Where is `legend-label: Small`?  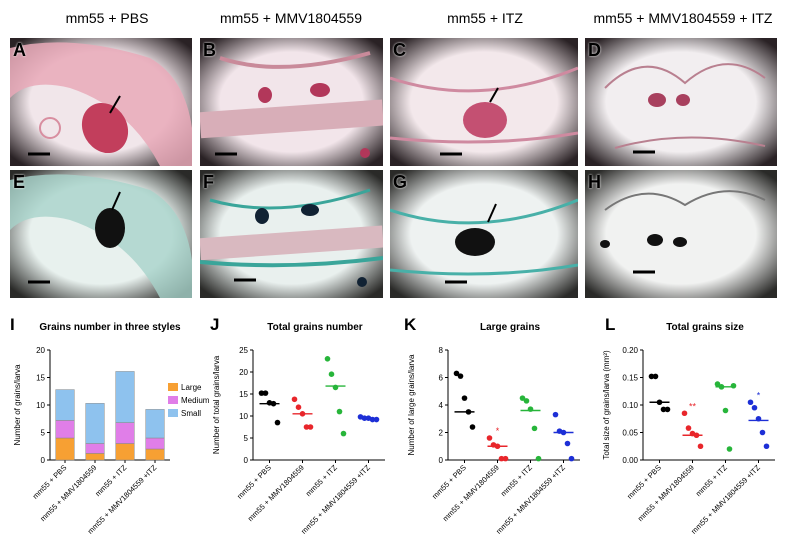 legend-label: Small is located at coordinates (191, 413).